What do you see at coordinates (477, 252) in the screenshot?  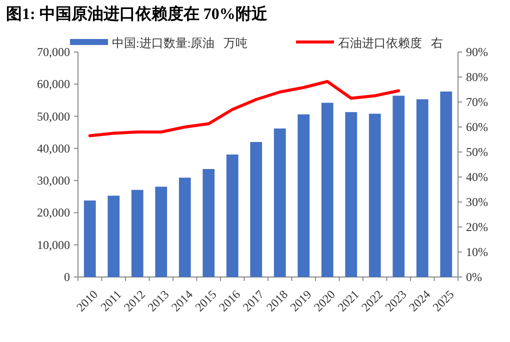 I see `y2-tick-label: 10%` at bounding box center [477, 252].